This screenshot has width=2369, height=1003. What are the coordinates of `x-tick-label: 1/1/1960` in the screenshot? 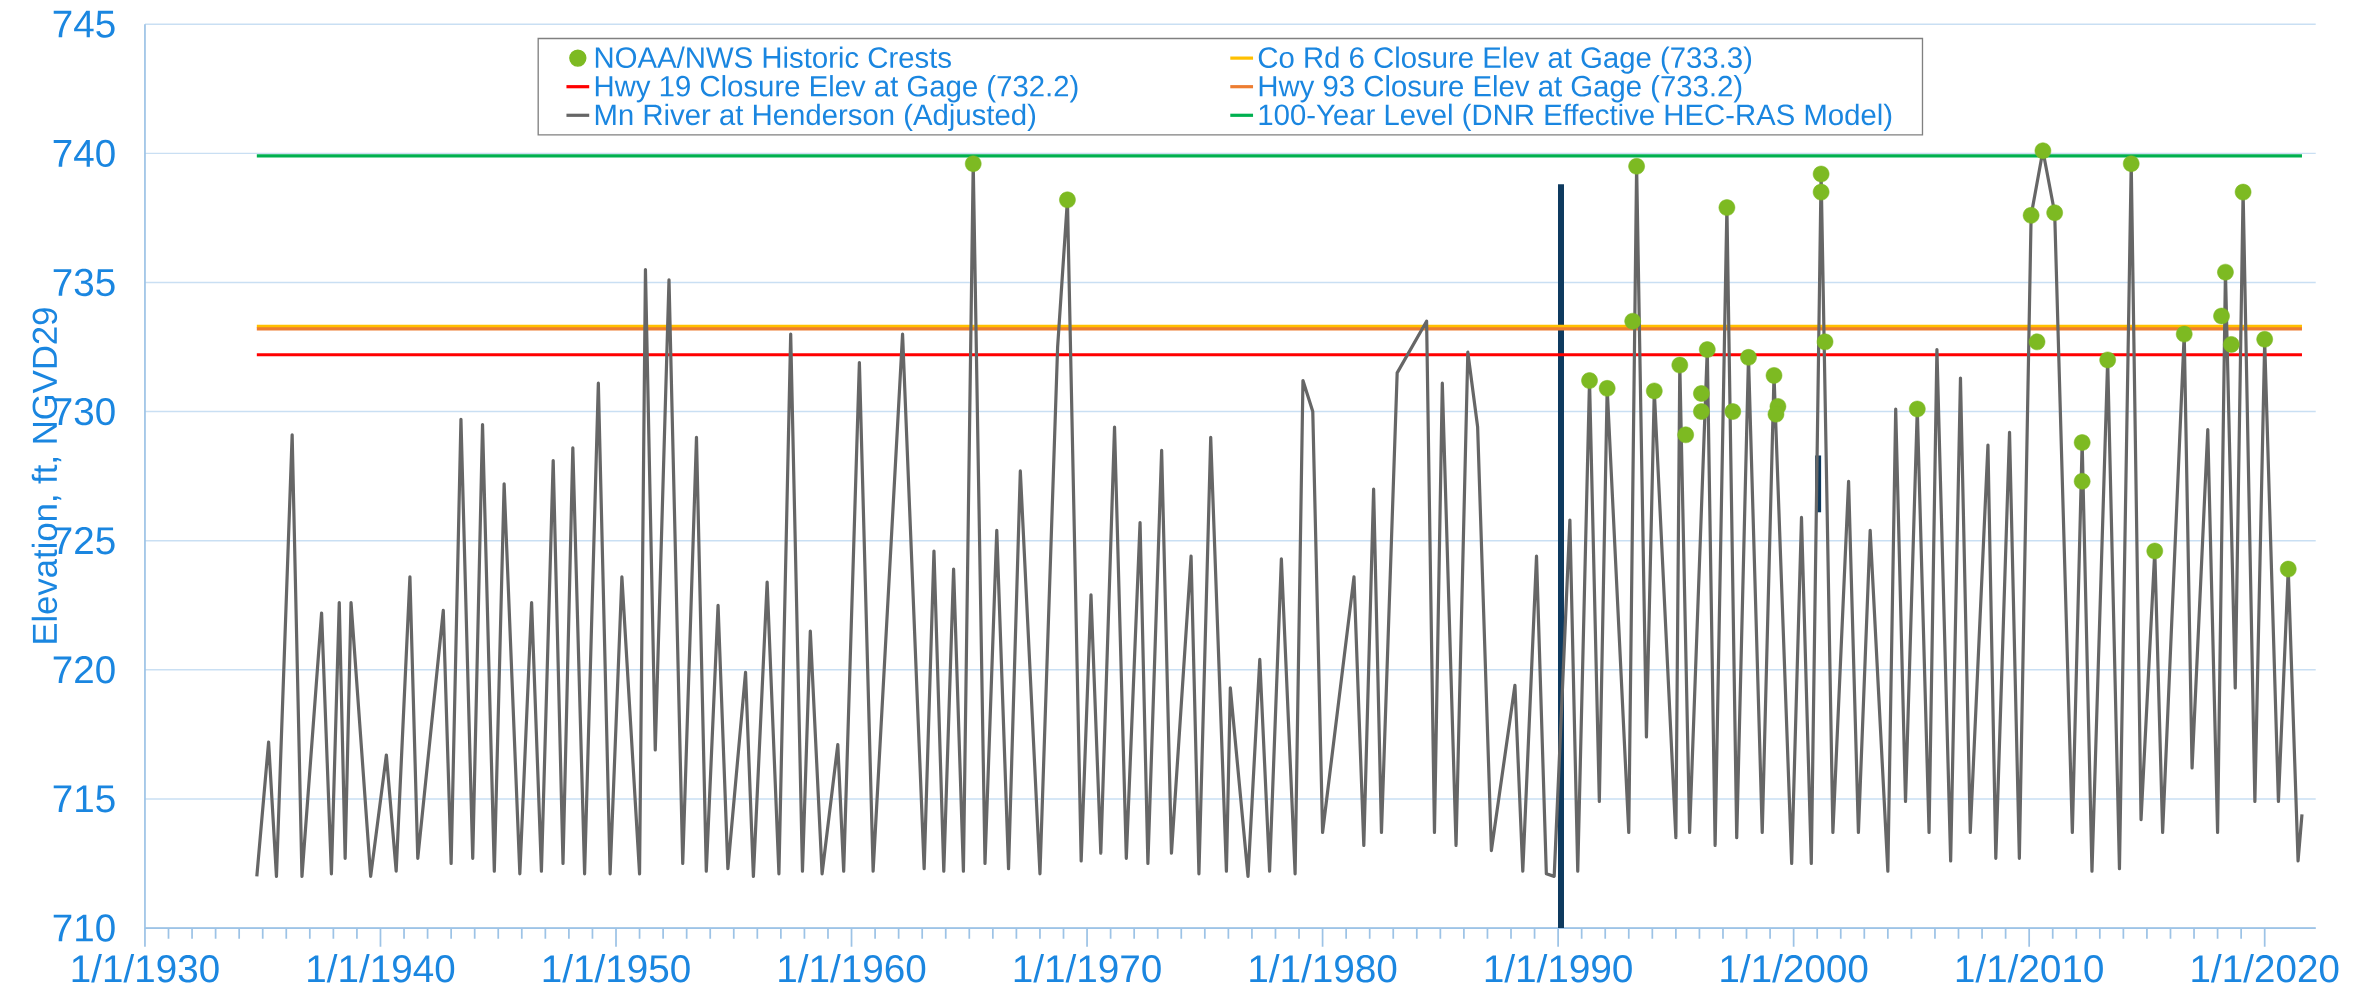 It's located at (852, 968).